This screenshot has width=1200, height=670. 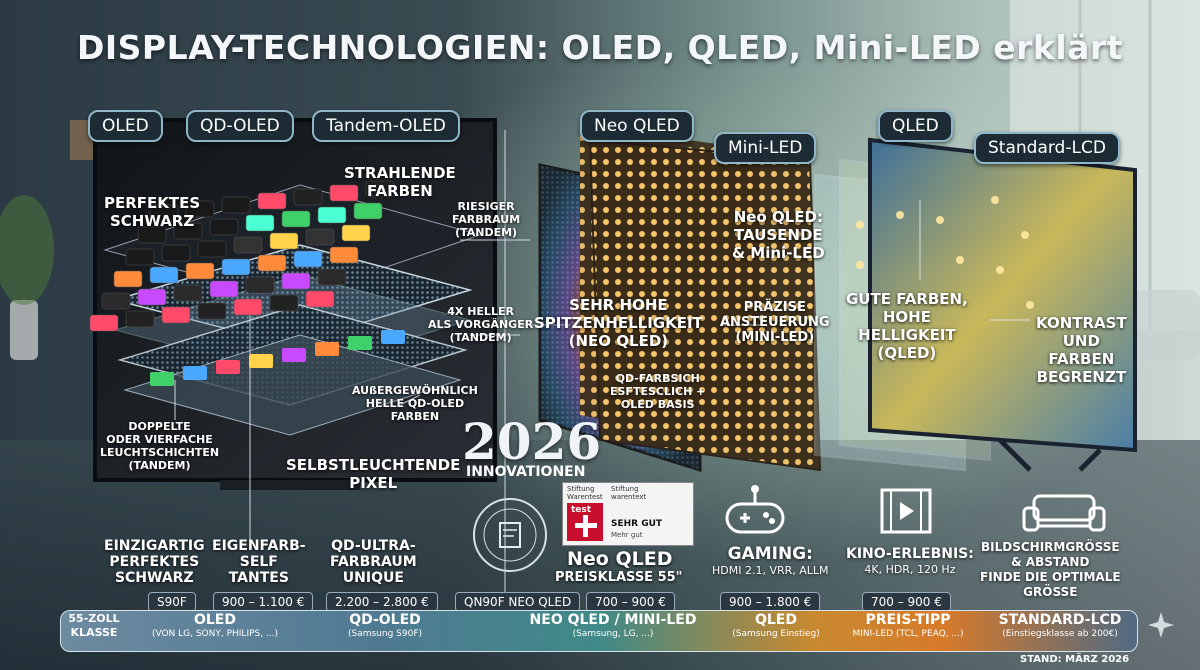 I want to click on pill-oled: OLED, so click(x=125, y=126).